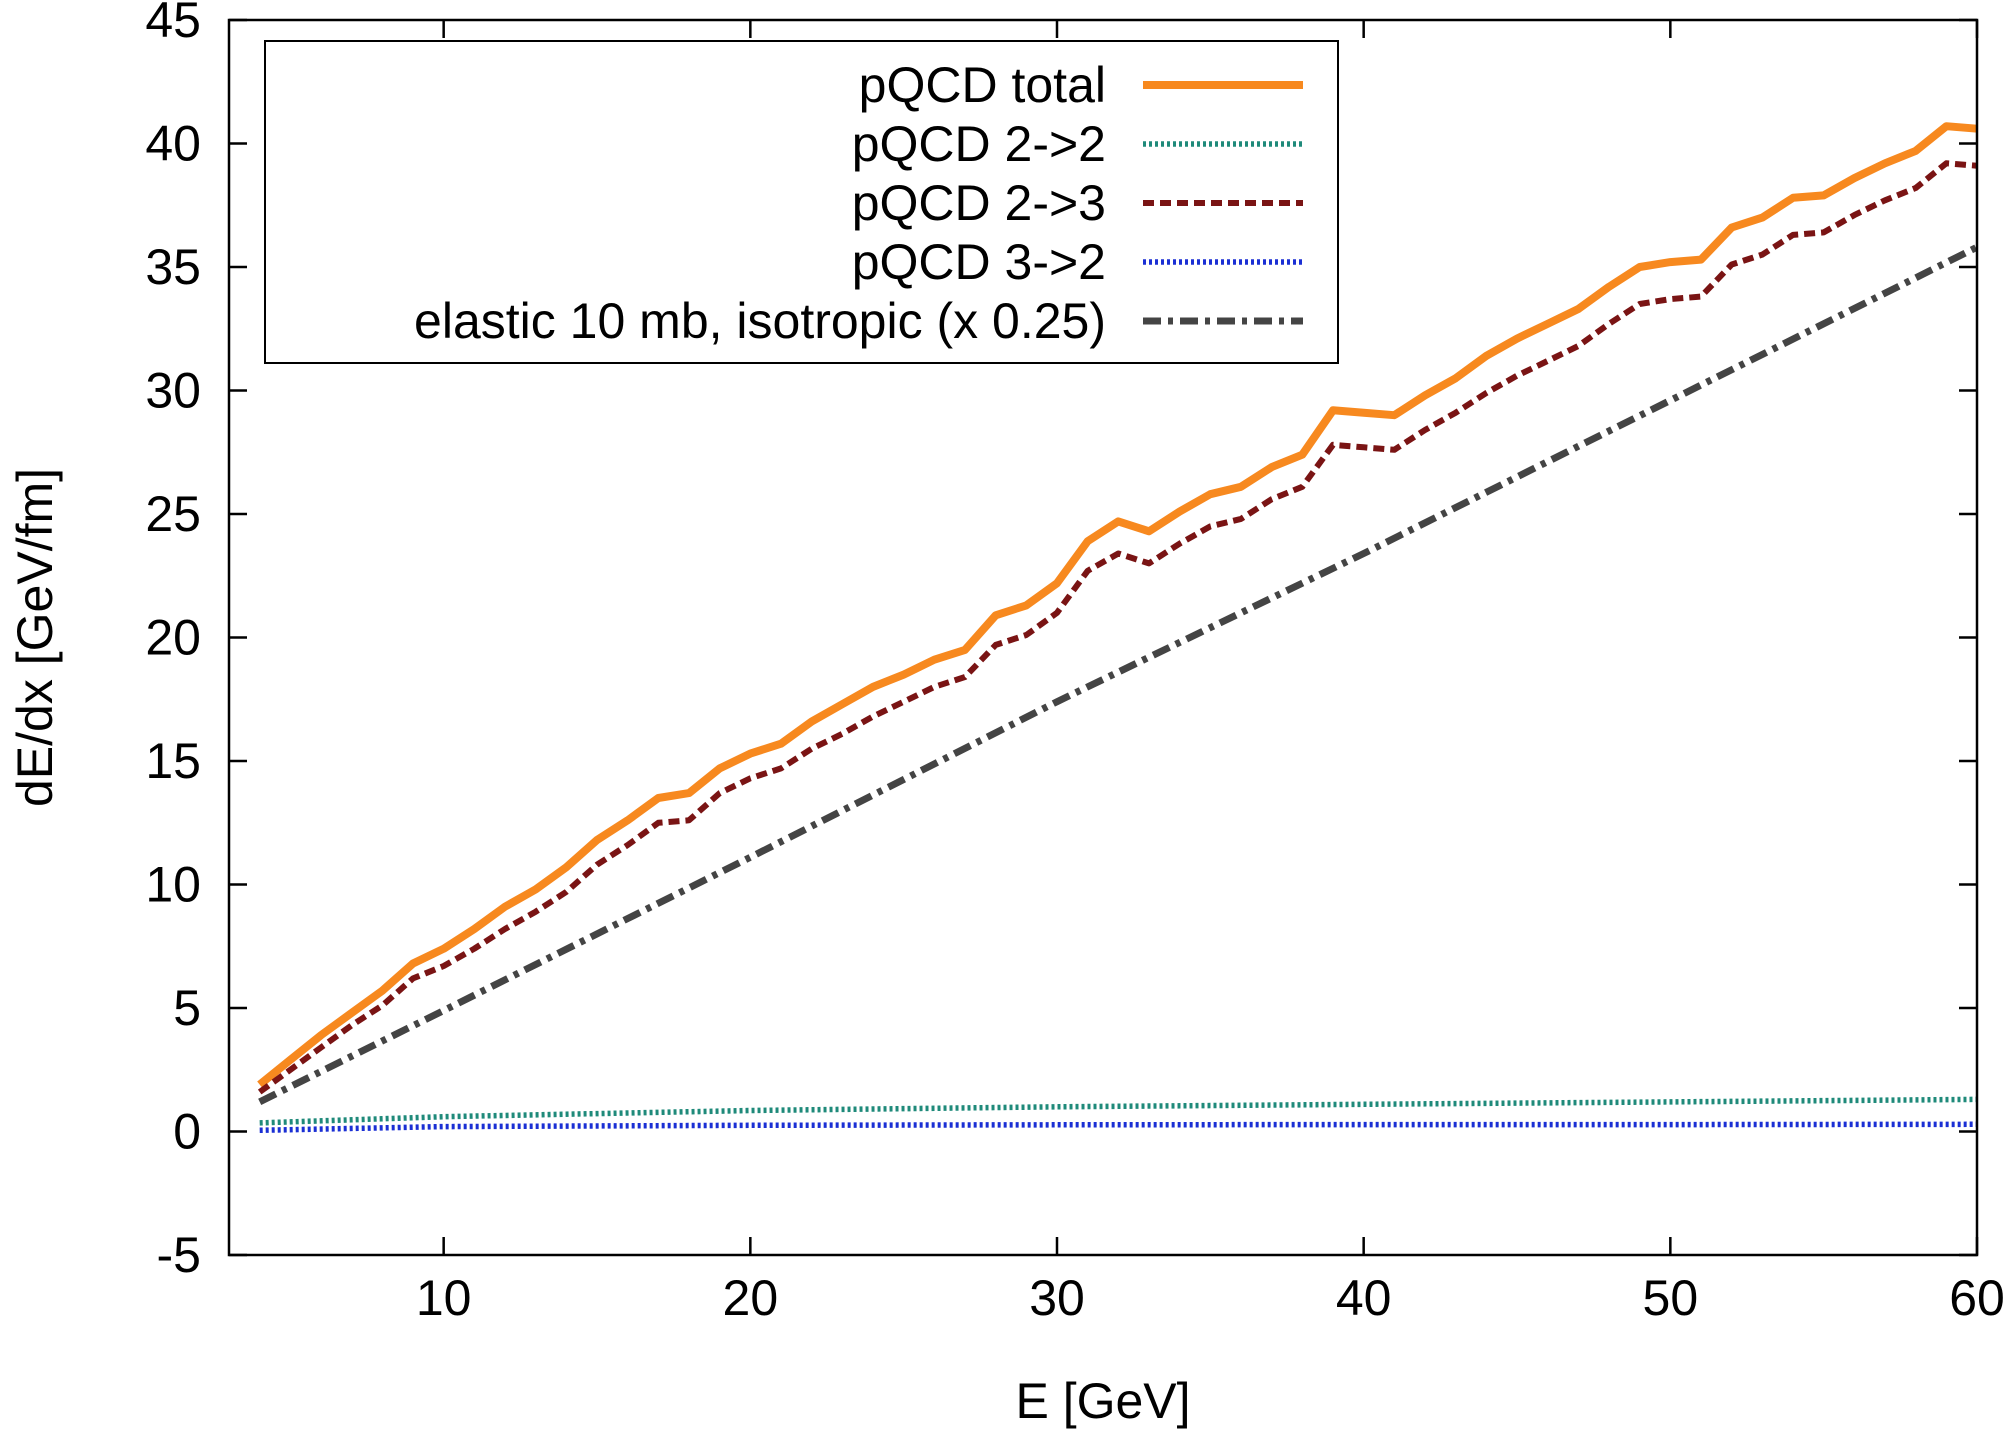 This screenshot has width=2016, height=1431. What do you see at coordinates (187, 1132) in the screenshot?
I see `y-tick-label: 0` at bounding box center [187, 1132].